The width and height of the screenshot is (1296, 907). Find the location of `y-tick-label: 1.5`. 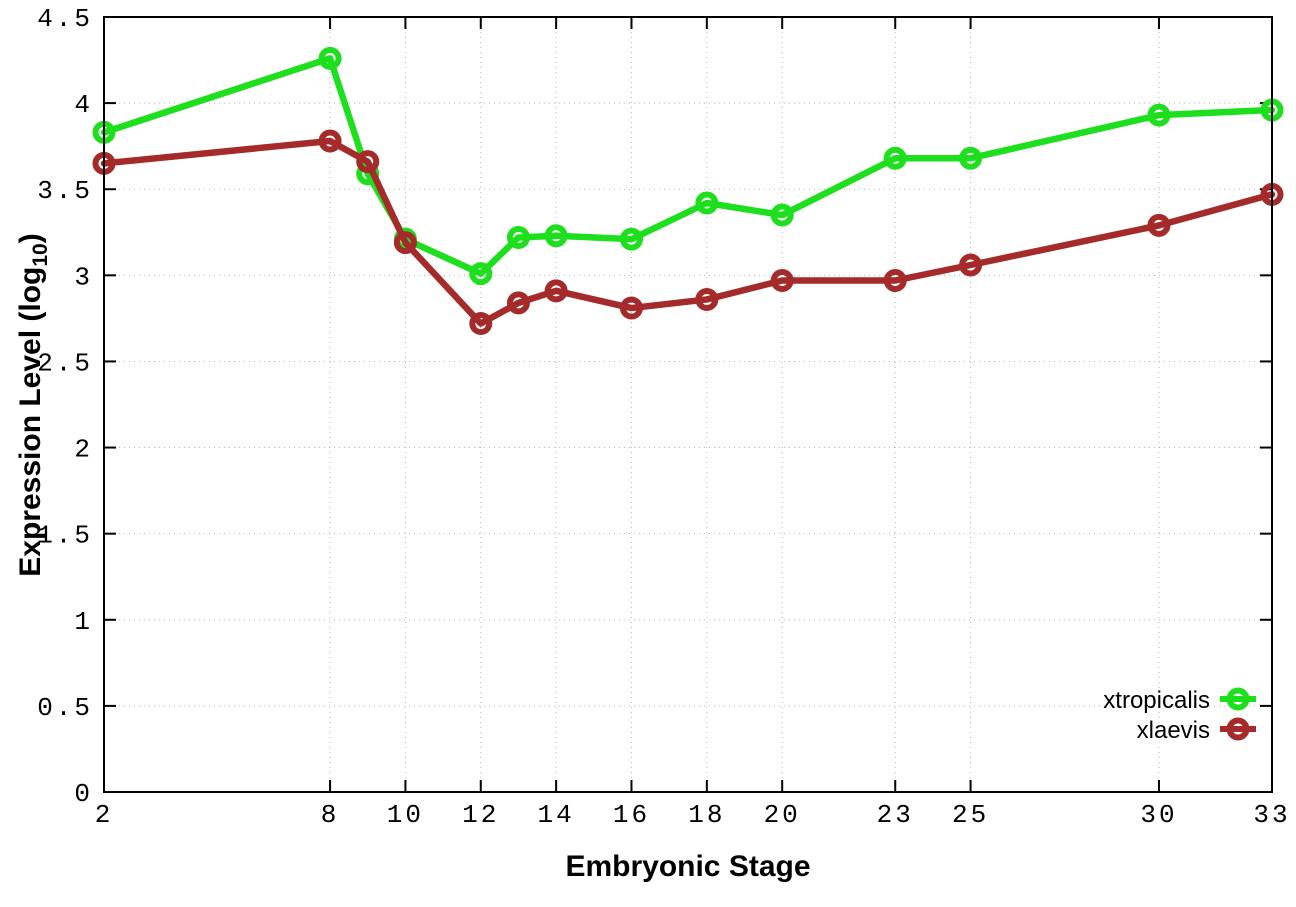

y-tick-label: 1.5 is located at coordinates (65, 536).